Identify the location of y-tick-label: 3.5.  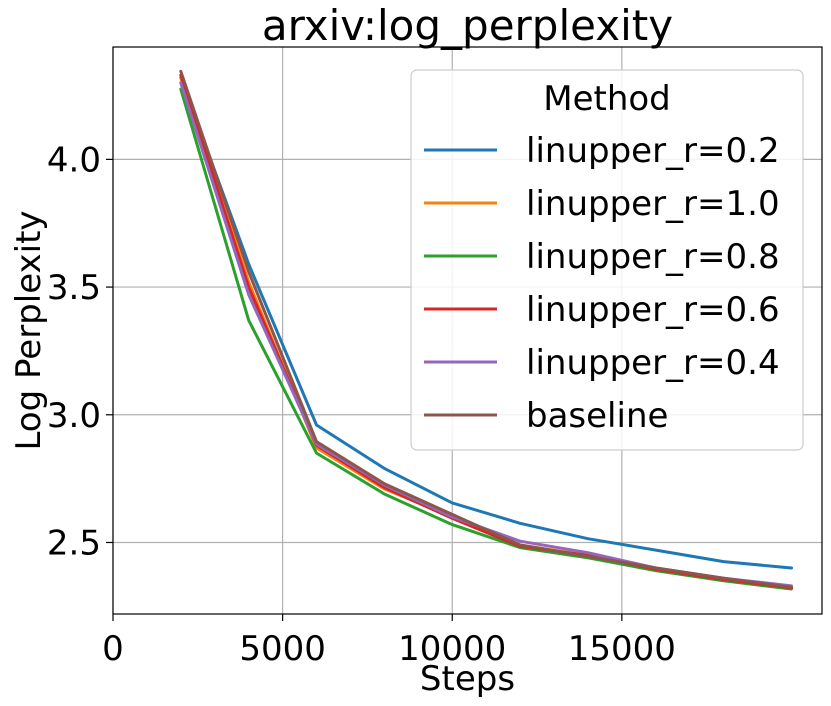
(74, 288).